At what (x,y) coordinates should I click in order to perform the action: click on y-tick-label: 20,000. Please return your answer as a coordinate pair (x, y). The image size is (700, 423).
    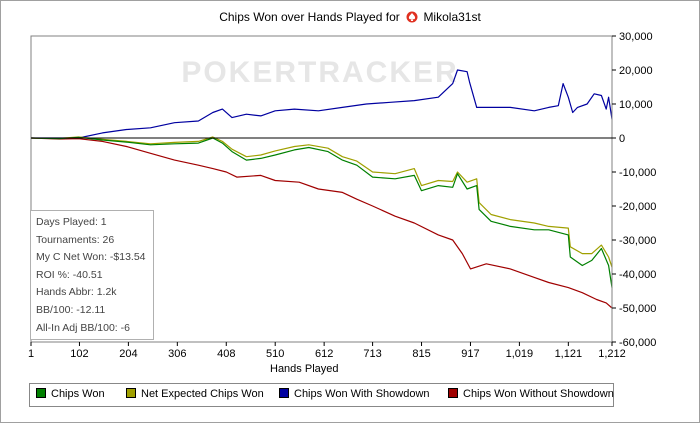
    Looking at the image, I should click on (636, 71).